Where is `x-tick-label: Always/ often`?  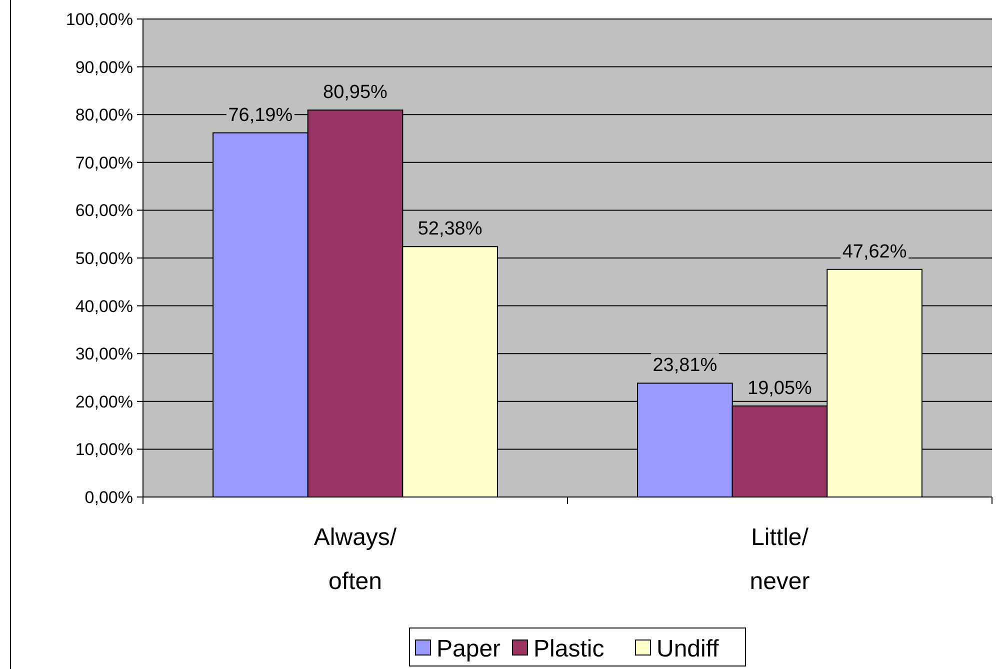
x-tick-label: Always/ often is located at coordinates (355, 559).